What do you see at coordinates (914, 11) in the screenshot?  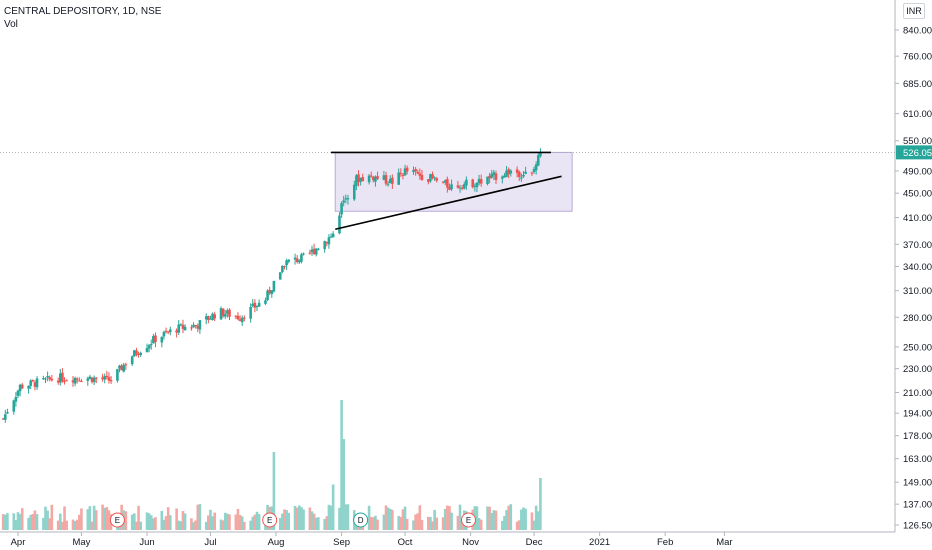 I see `currency-badge: INR` at bounding box center [914, 11].